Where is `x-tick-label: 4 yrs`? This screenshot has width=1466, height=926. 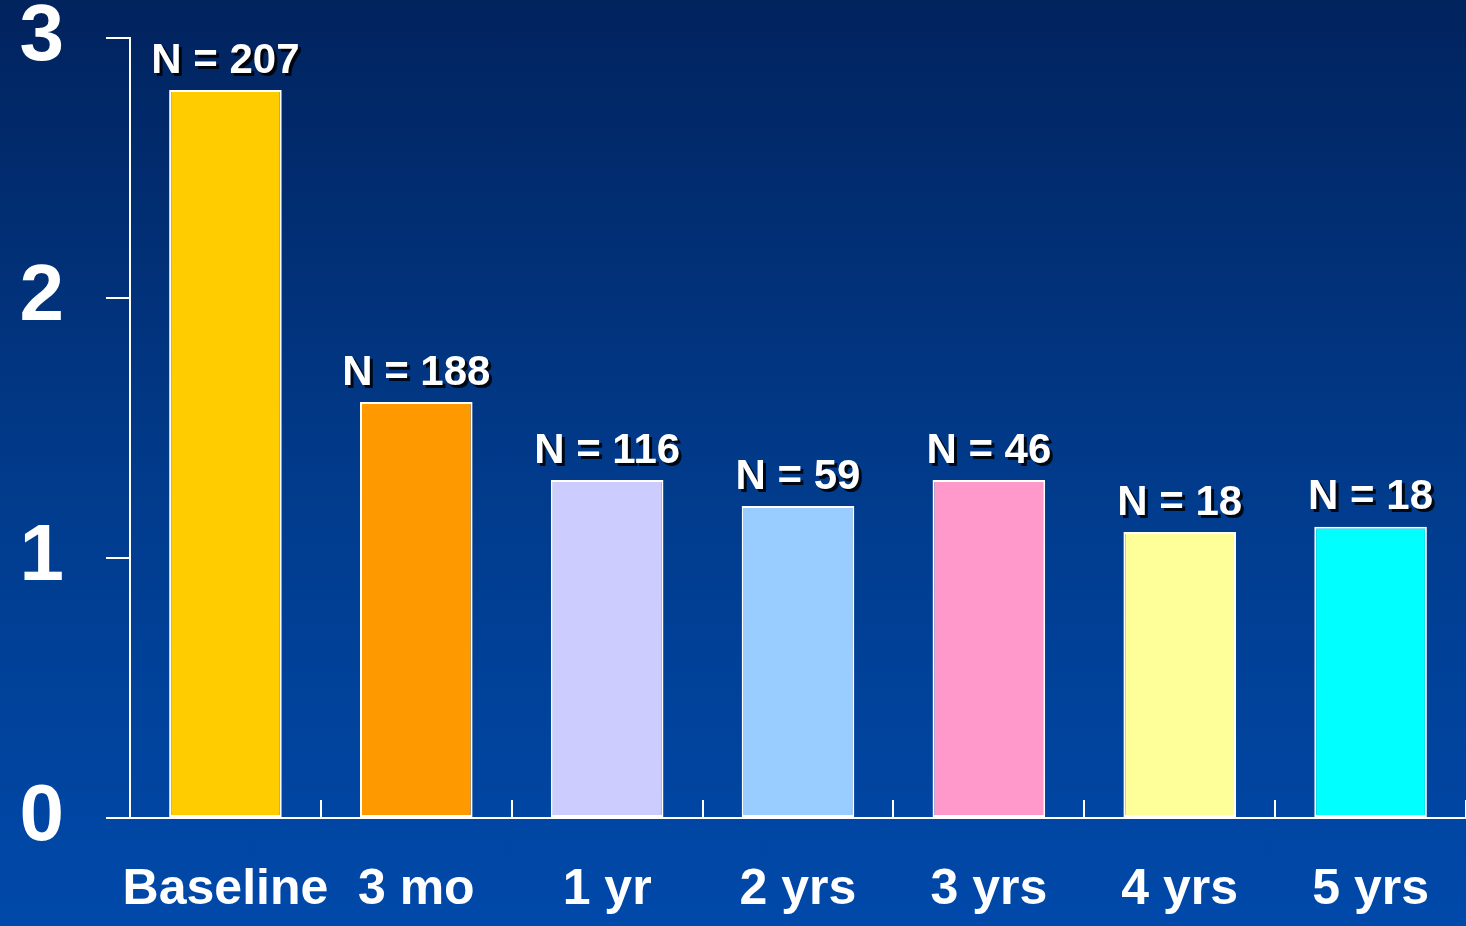
x-tick-label: 4 yrs is located at coordinates (1180, 886).